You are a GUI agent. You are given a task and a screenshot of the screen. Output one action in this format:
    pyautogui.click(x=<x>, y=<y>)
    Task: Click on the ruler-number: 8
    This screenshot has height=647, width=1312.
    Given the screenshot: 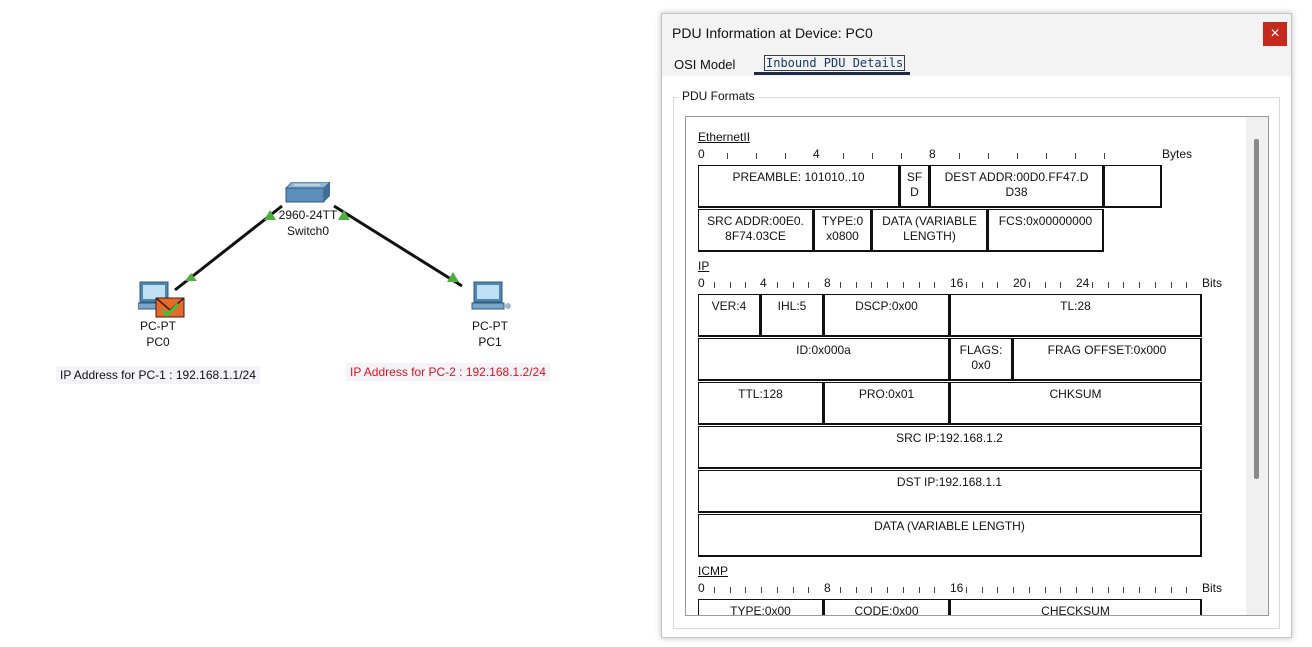 What is the action you would take?
    pyautogui.click(x=827, y=283)
    